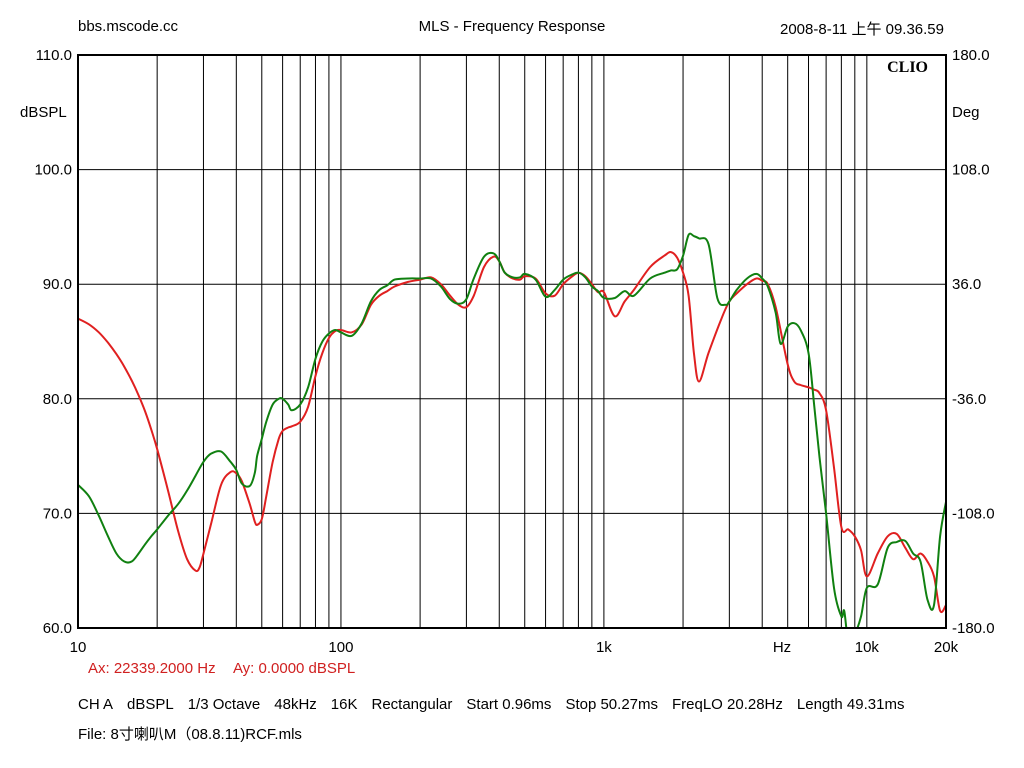 The height and width of the screenshot is (768, 1024). What do you see at coordinates (152, 668) in the screenshot?
I see `cursor-x-value: Ax: 22339.2000 Hz` at bounding box center [152, 668].